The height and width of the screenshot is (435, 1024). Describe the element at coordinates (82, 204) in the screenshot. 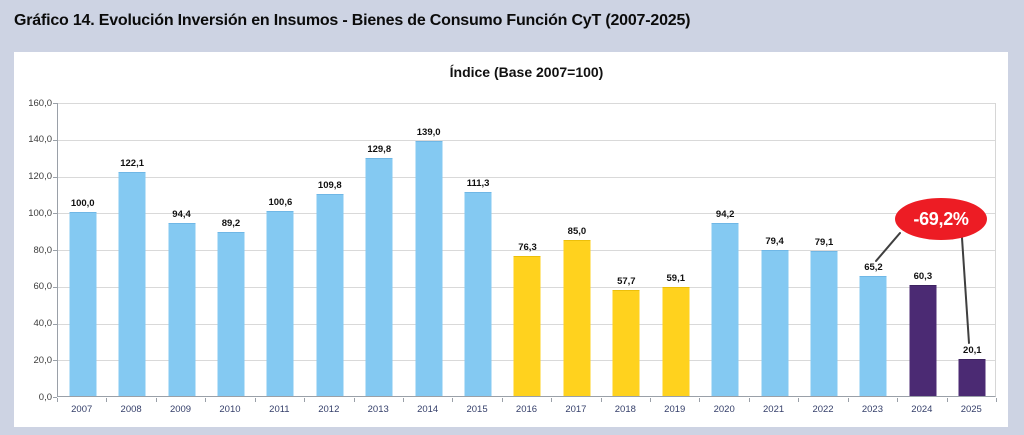

I see `bar-value-label-2007: 100,0` at that location.